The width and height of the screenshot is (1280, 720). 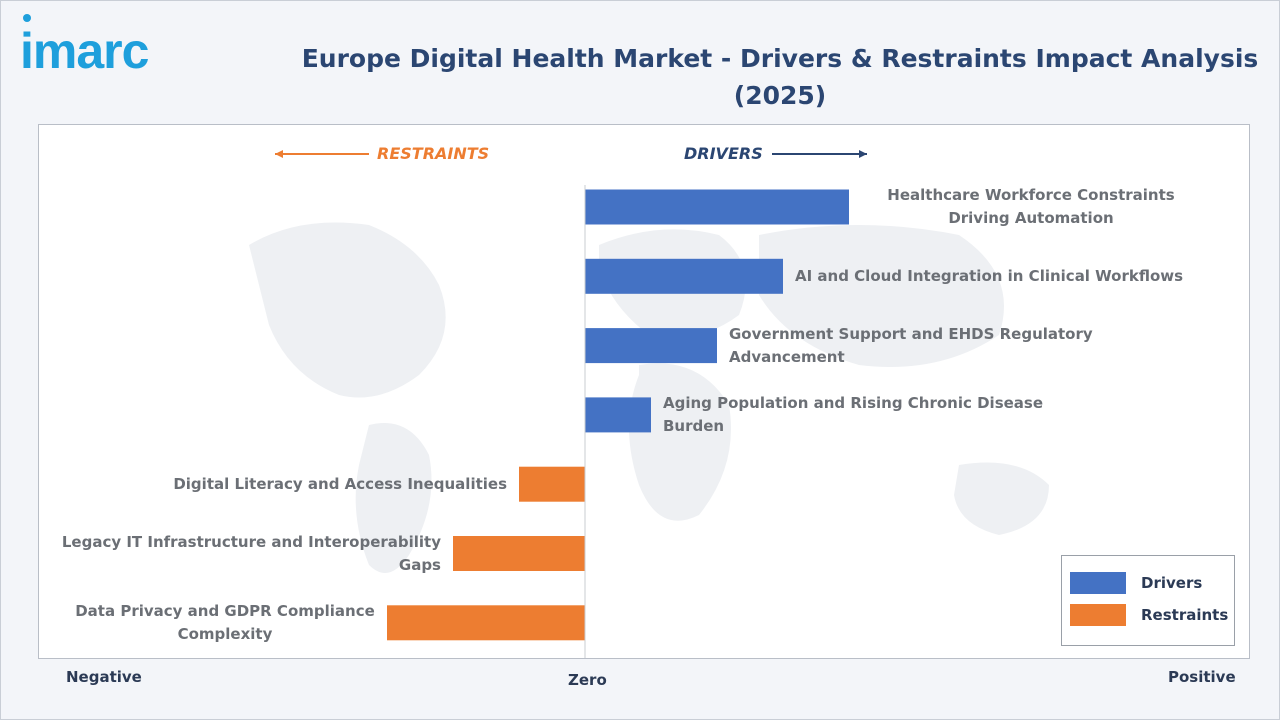 I want to click on logo-dot, so click(x=27, y=18).